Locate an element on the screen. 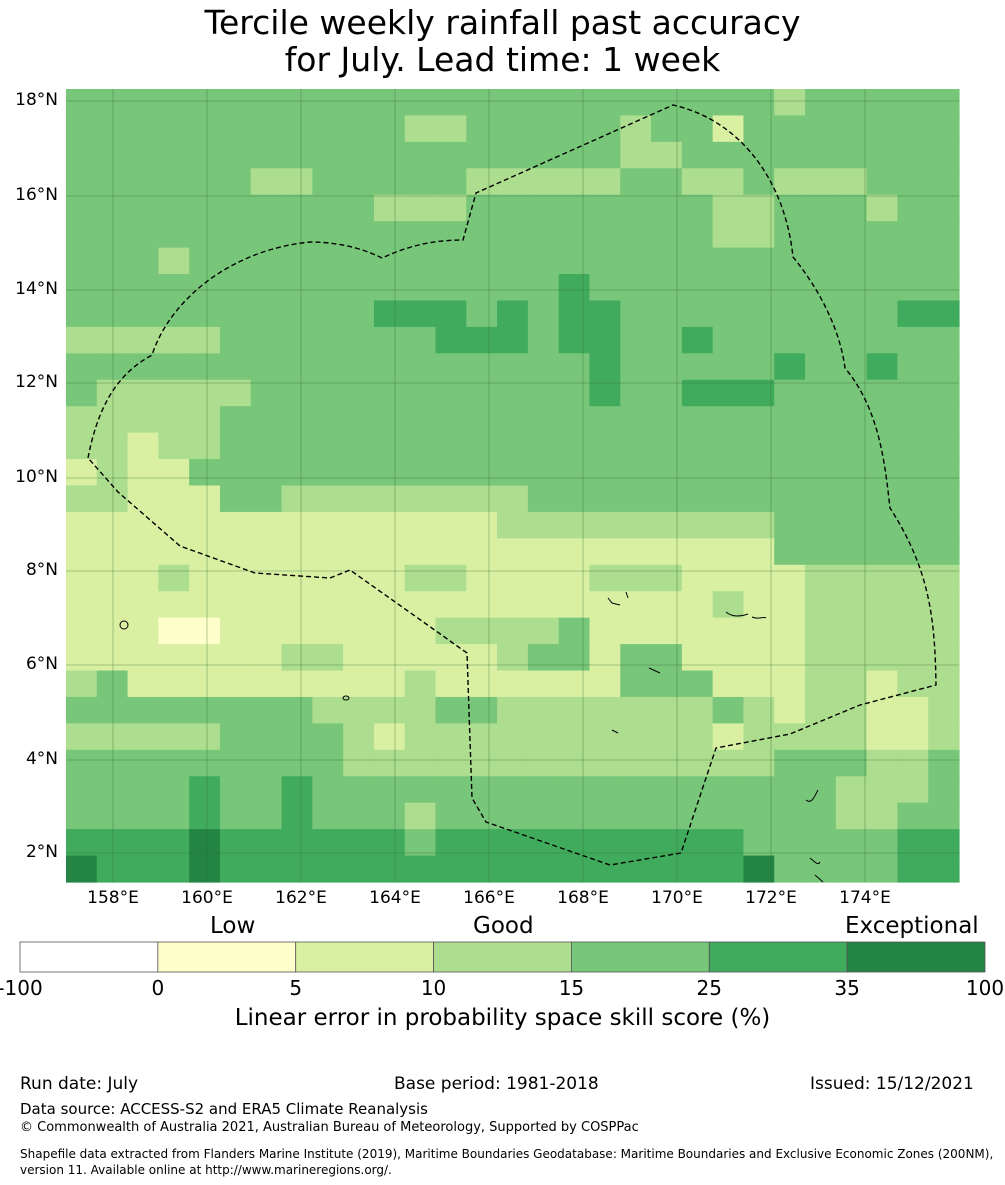  longitude-label: 160°E is located at coordinates (207, 898).